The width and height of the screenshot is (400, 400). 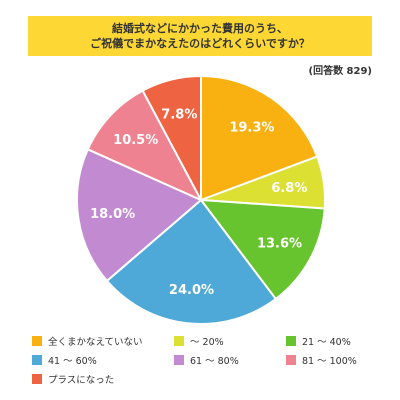 I want to click on chart-title: 結婚式などにかかった費用のうち、 ご祝儀でまかなえたのはどれくらいですか？, so click(x=200, y=36).